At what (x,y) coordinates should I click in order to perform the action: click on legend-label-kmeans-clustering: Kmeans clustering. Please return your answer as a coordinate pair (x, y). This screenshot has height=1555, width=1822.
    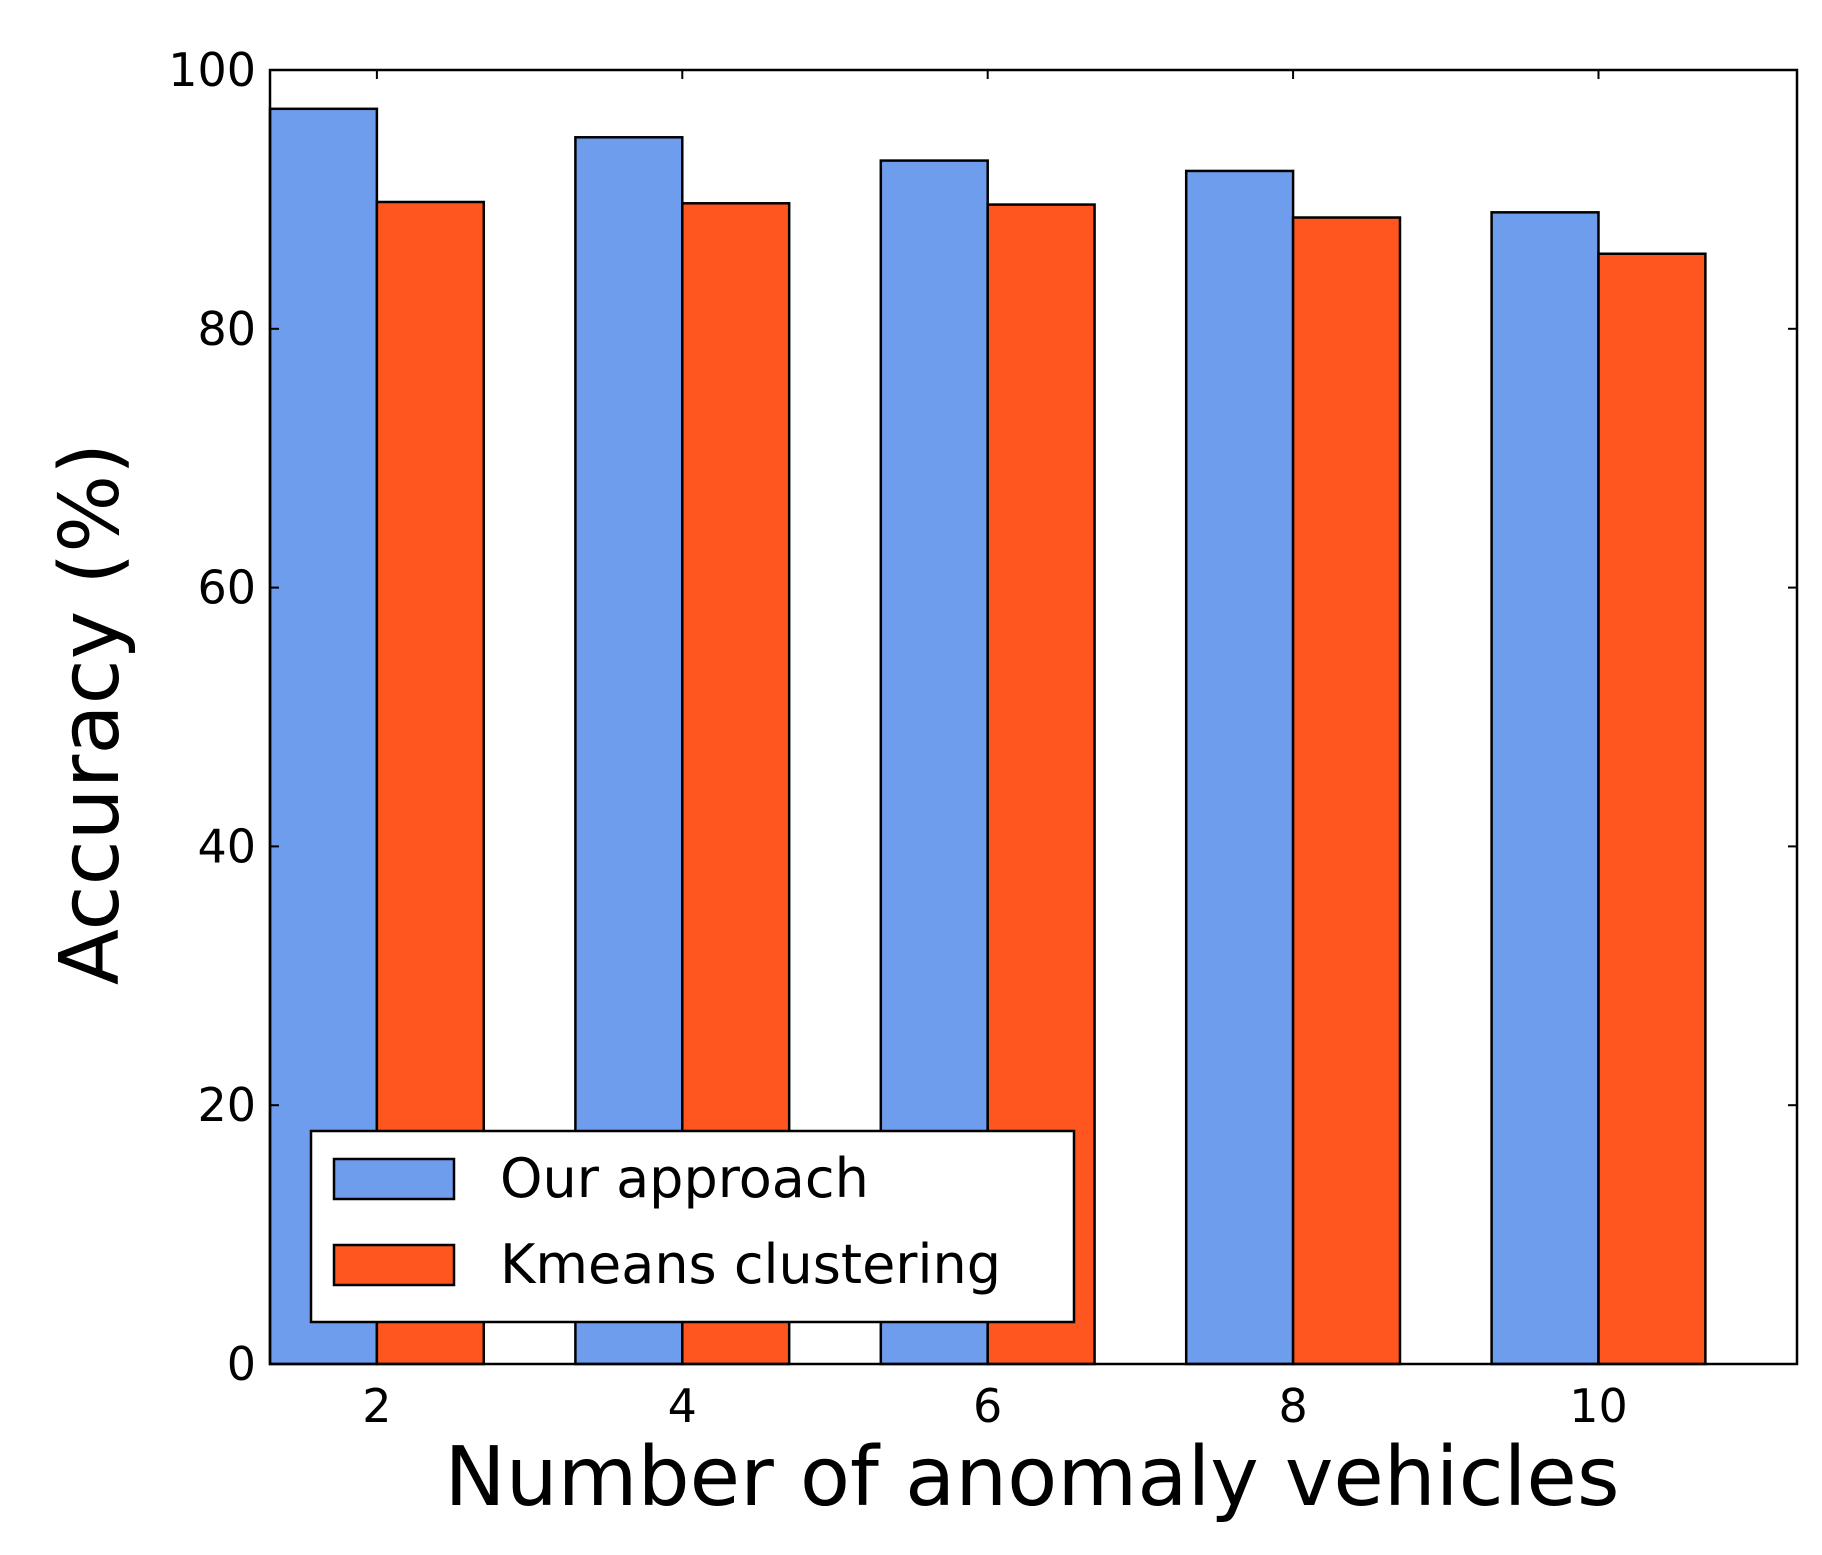
    Looking at the image, I should click on (750, 1264).